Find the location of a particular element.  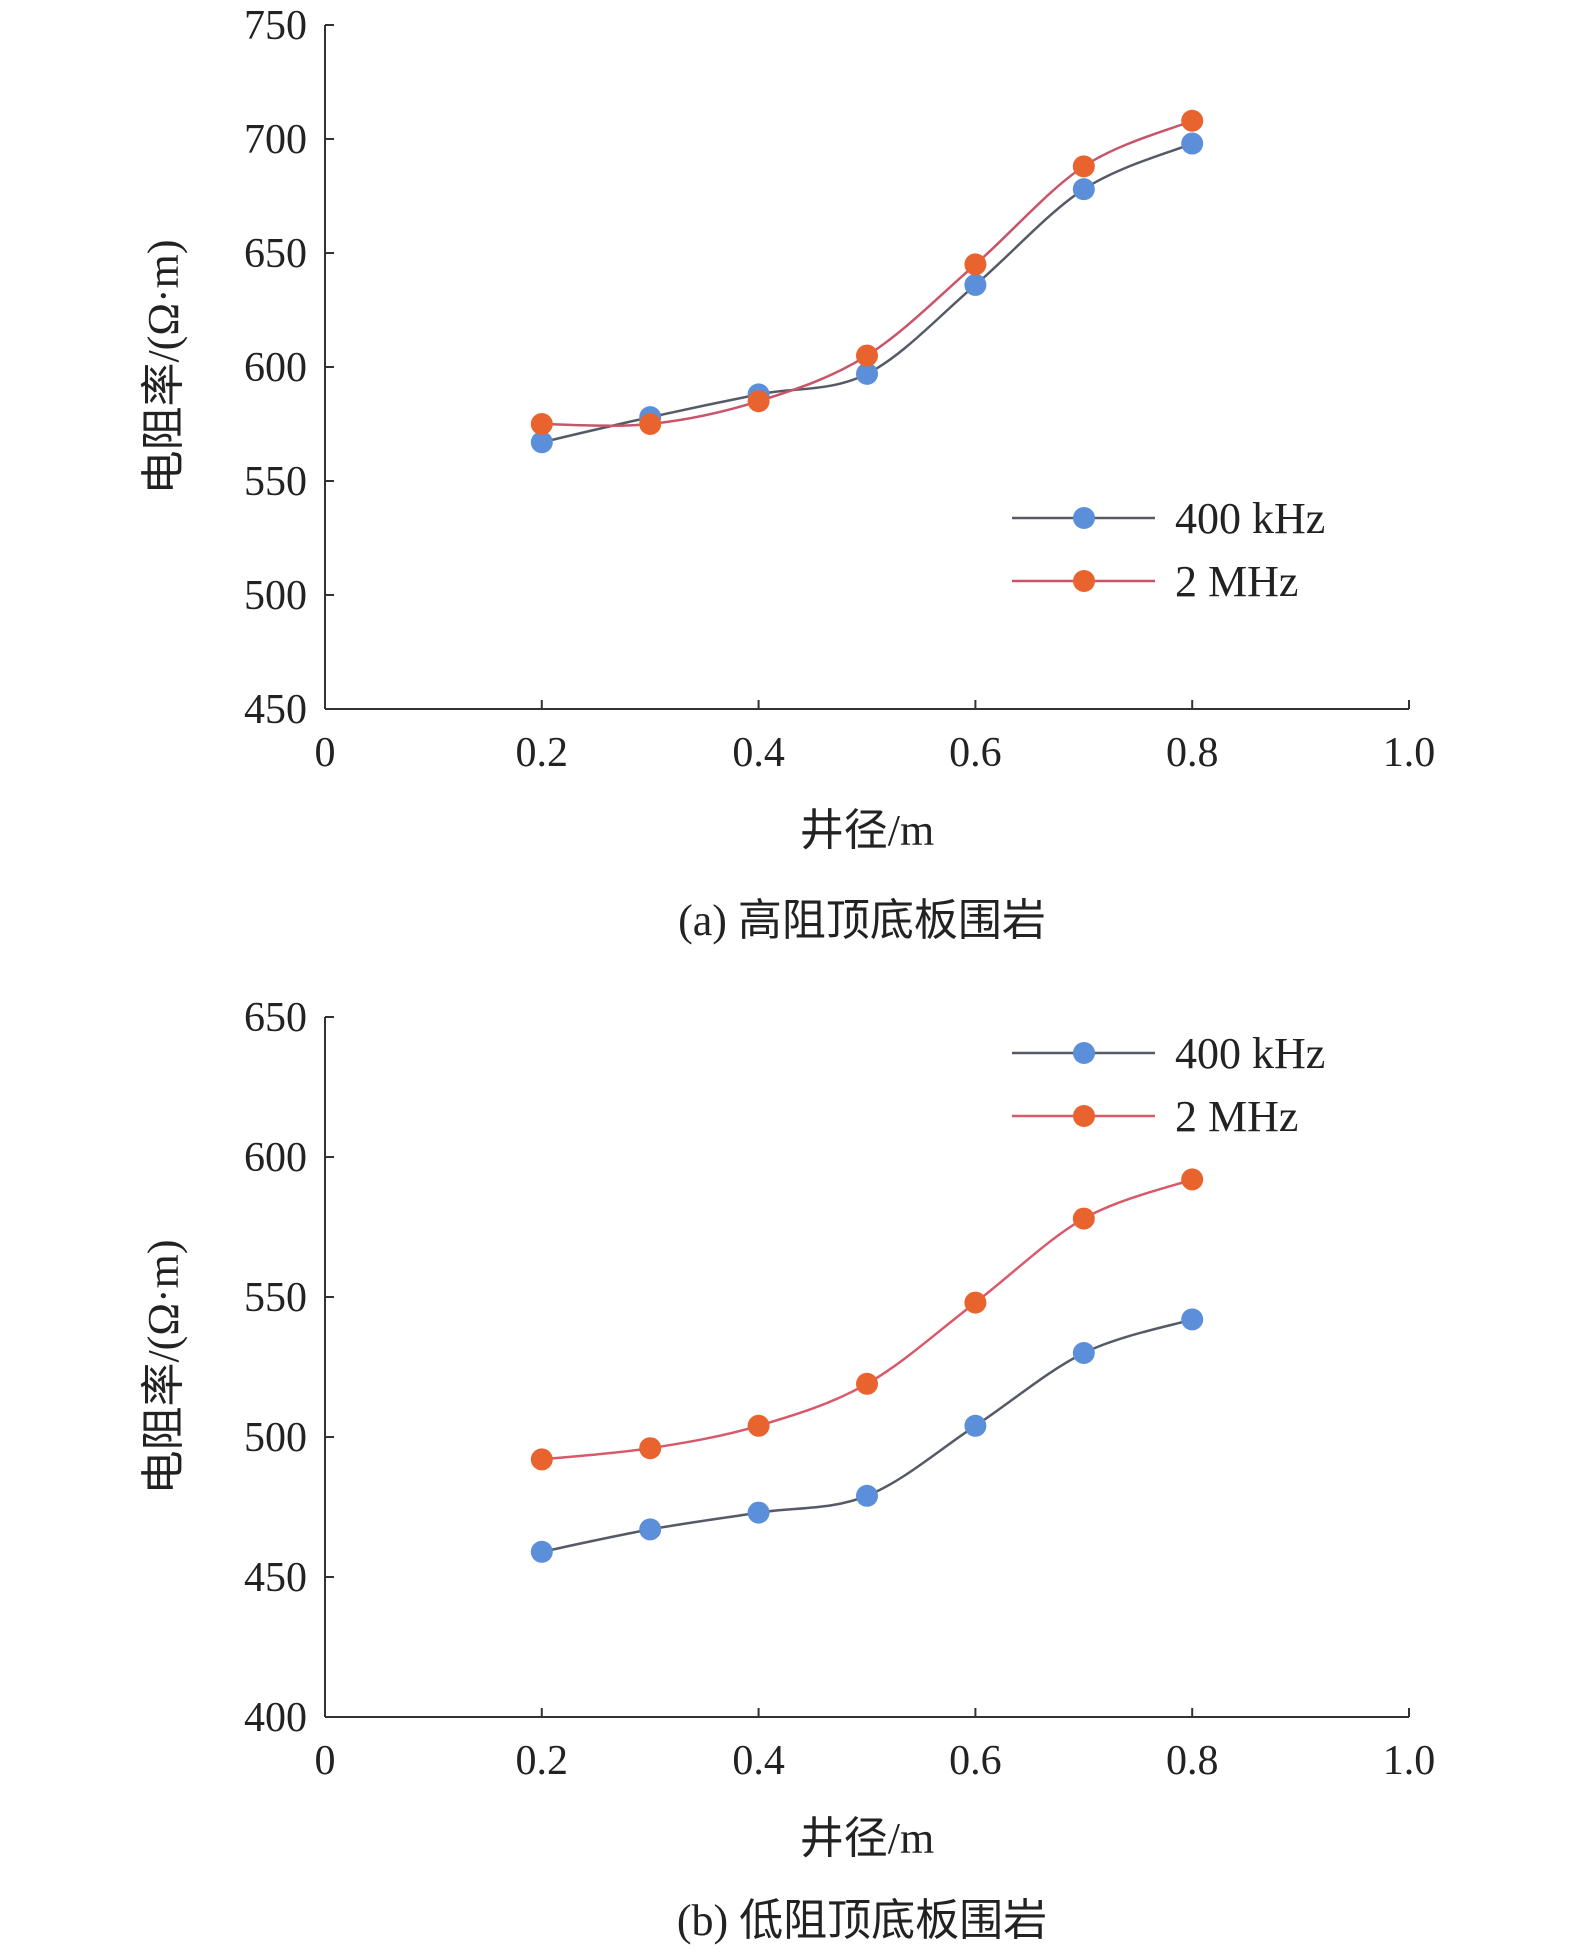

y-tick-label: 400 is located at coordinates (275, 1718).